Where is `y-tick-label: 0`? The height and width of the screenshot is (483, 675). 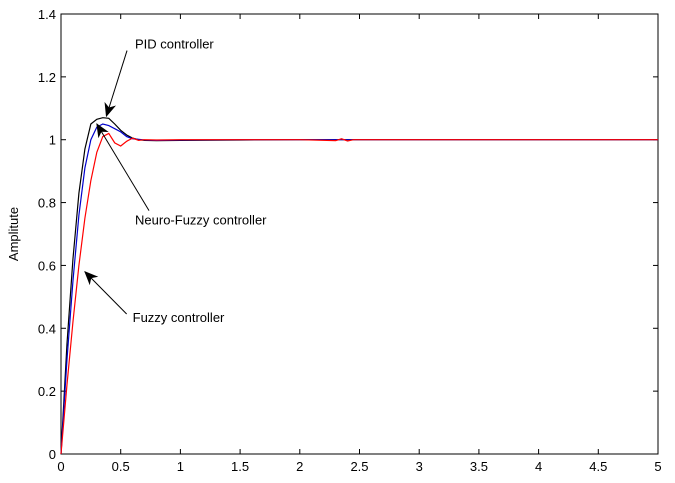 y-tick-label: 0 is located at coordinates (52, 454).